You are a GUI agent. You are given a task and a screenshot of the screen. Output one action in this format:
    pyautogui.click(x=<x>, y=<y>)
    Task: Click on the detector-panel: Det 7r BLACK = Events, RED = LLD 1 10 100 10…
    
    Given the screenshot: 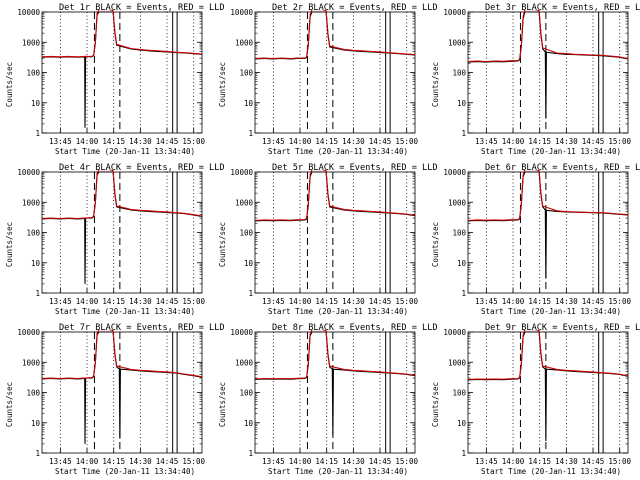 What is the action you would take?
    pyautogui.click(x=115, y=399)
    